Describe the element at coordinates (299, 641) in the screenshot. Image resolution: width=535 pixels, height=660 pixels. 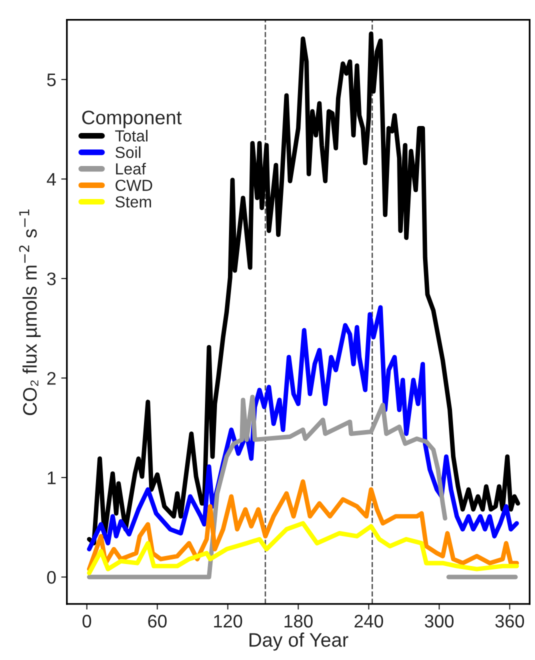
I see `x-axis-title: Day of Year` at that location.